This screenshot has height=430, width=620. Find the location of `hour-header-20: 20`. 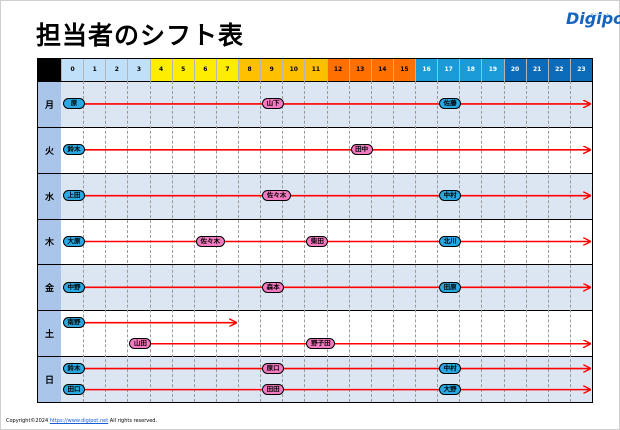

hour-header-20: 20 is located at coordinates (514, 70).